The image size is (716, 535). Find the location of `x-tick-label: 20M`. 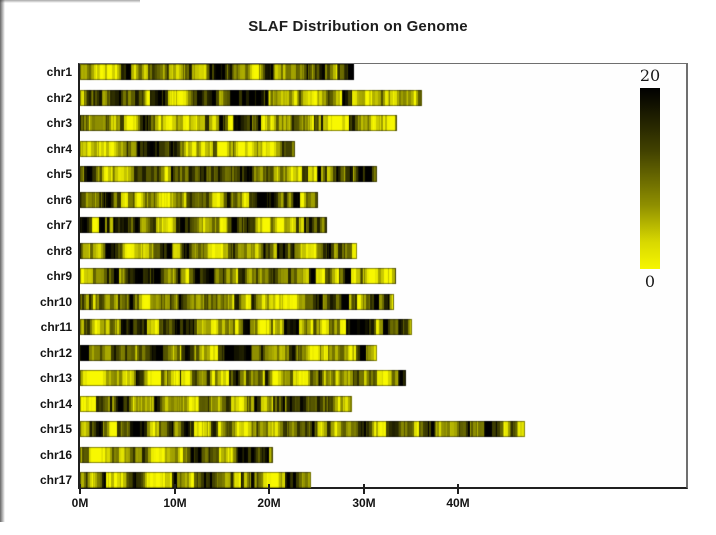

x-tick-label: 20M is located at coordinates (269, 503).